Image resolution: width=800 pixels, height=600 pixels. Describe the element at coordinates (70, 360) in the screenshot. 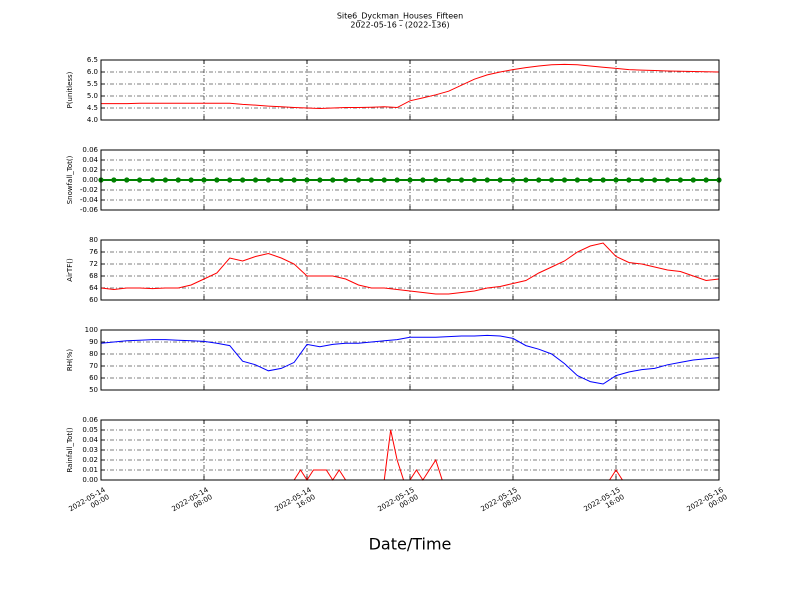

I see `y-axis-label: RH(%)` at that location.